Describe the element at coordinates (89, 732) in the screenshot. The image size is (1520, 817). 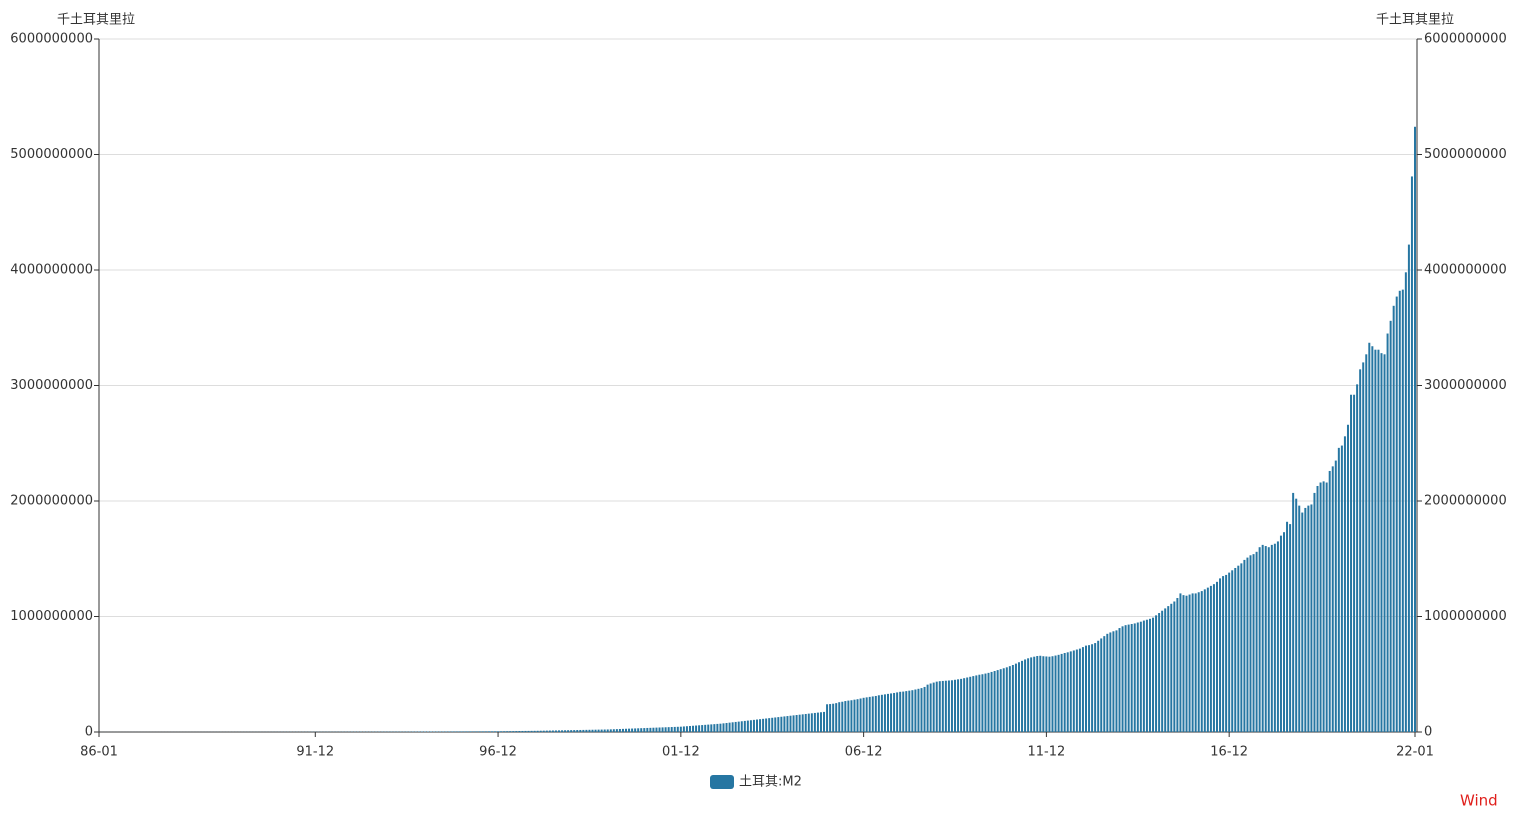
I see `y-tick-label: 0` at that location.